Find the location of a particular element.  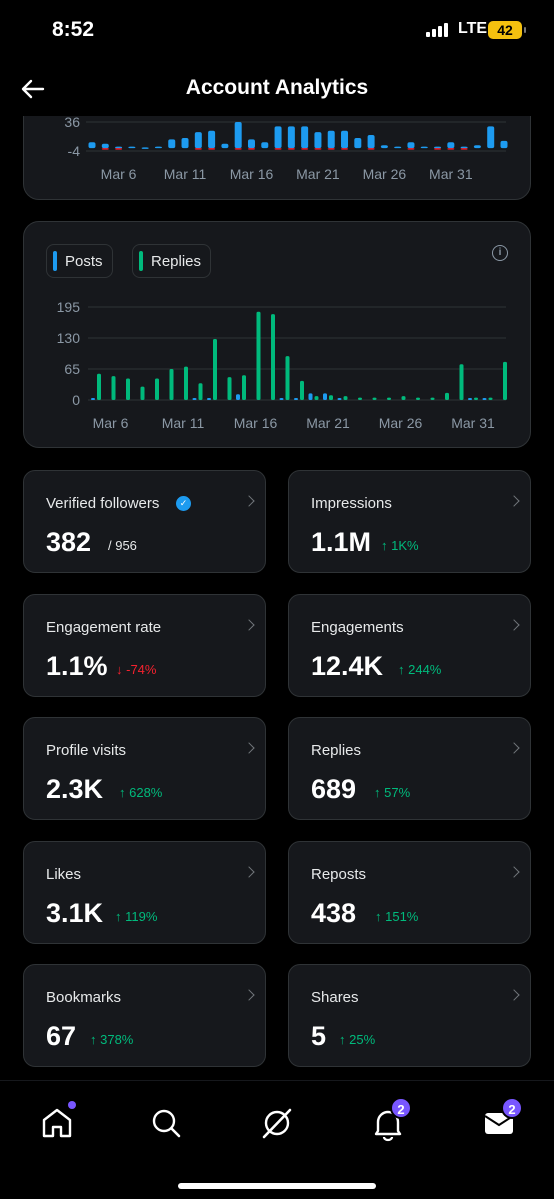

legend-replies: Replies is located at coordinates (172, 261).